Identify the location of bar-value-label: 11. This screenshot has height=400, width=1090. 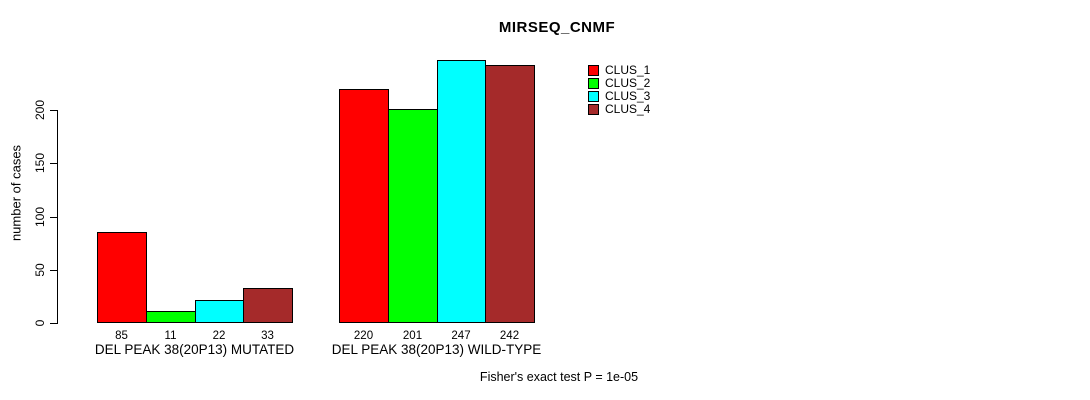
(170, 336).